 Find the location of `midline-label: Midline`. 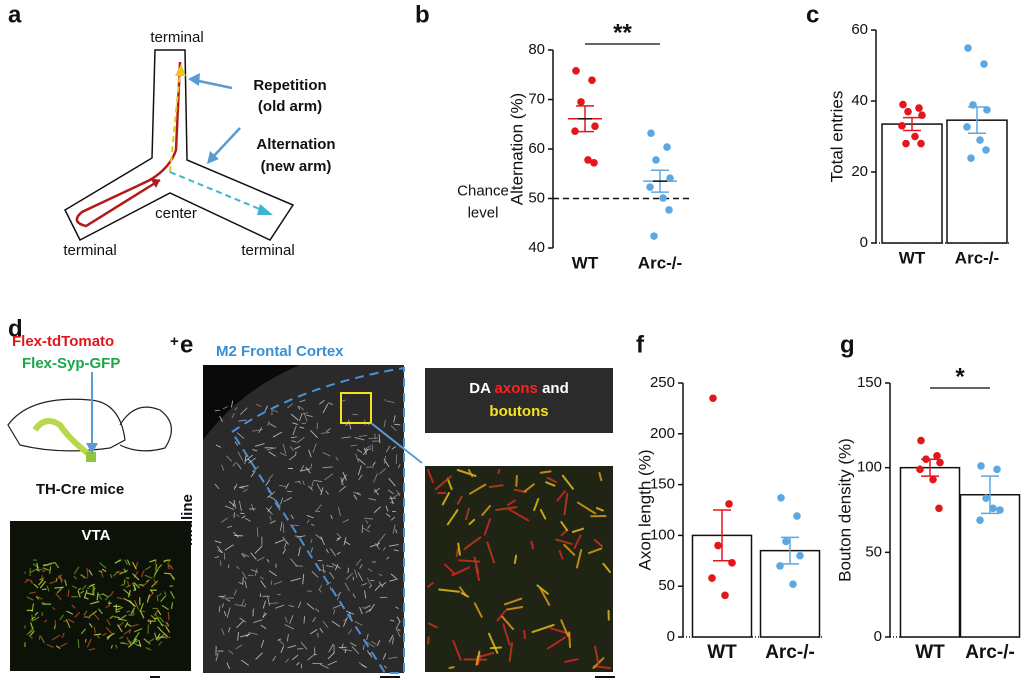

midline-label: Midline is located at coordinates (187, 520).